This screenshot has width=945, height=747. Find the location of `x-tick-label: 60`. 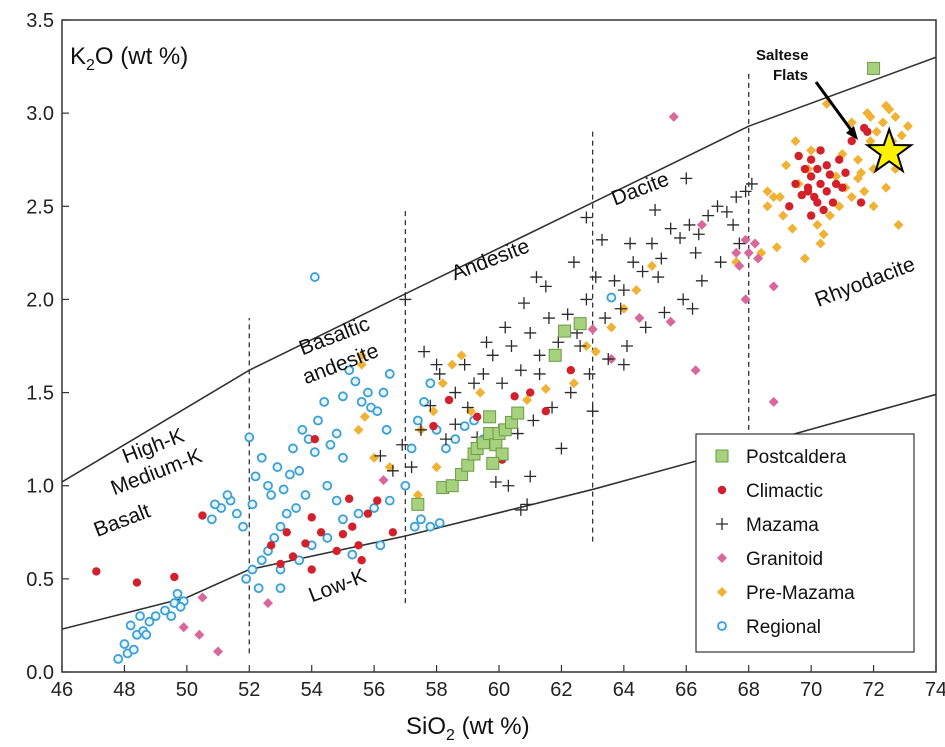

x-tick-label: 60 is located at coordinates (499, 690).